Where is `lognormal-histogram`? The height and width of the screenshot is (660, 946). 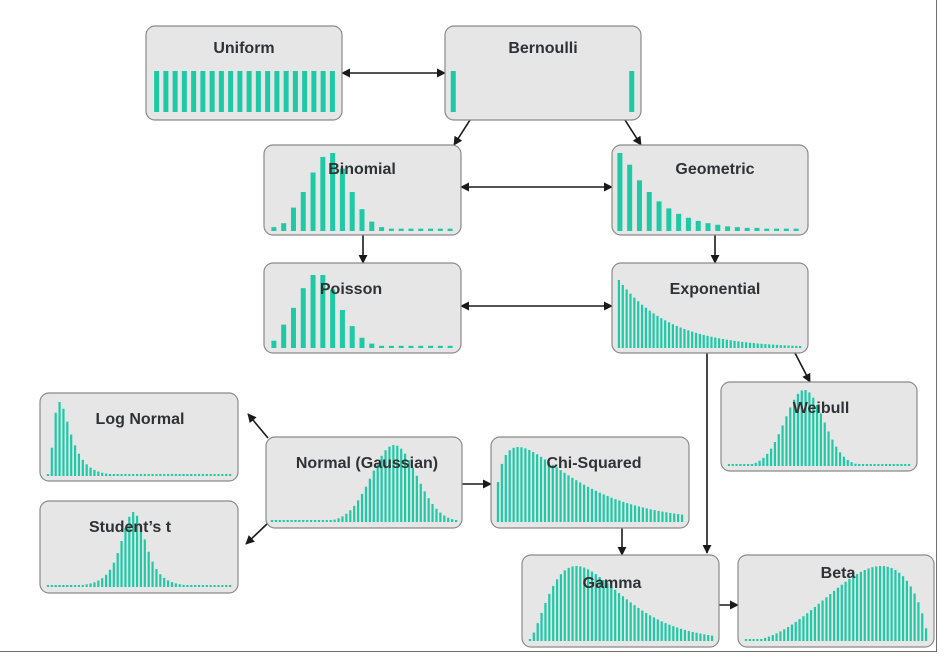 lognormal-histogram is located at coordinates (139, 439).